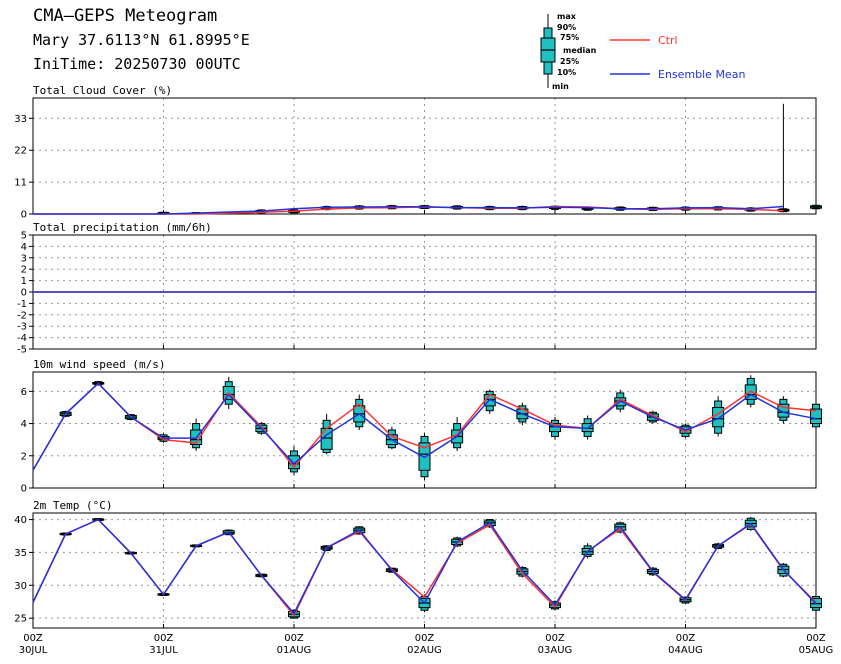  What do you see at coordinates (566, 72) in the screenshot?
I see `legend-box-label: 10%` at bounding box center [566, 72].